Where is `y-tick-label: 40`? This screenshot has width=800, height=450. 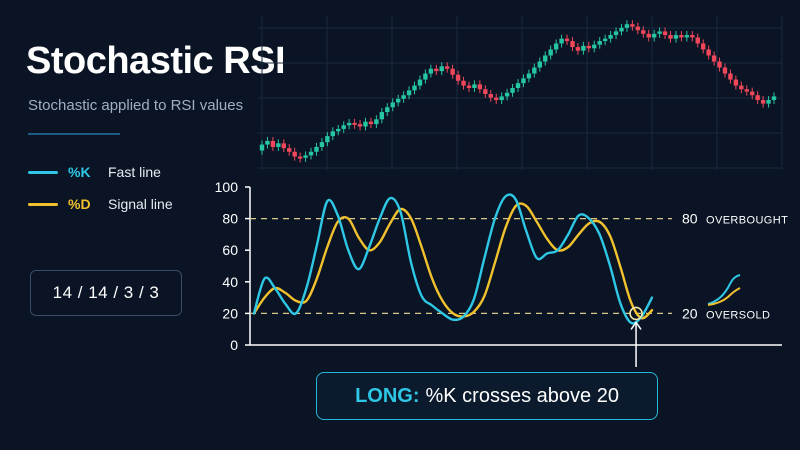
y-tick-label: 40 is located at coordinates (230, 282).